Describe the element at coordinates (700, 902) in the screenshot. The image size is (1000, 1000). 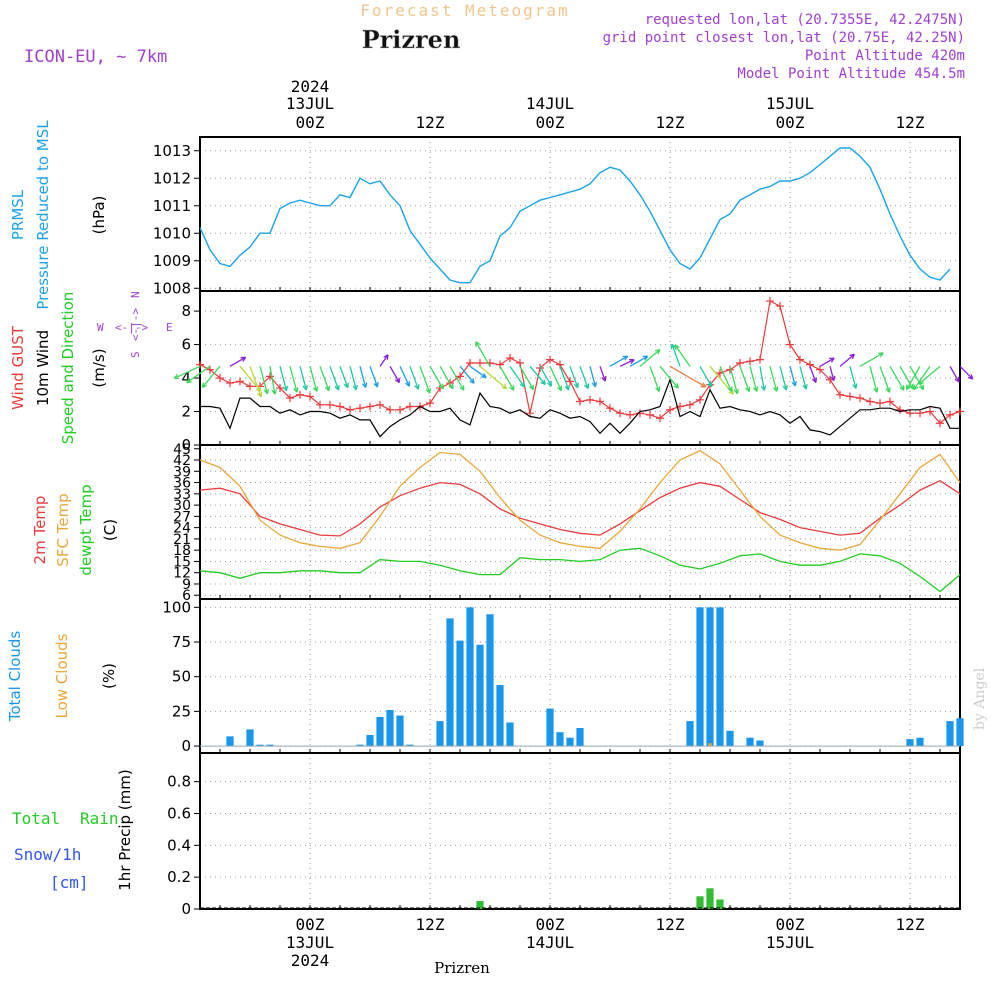
I see `rain-bar` at that location.